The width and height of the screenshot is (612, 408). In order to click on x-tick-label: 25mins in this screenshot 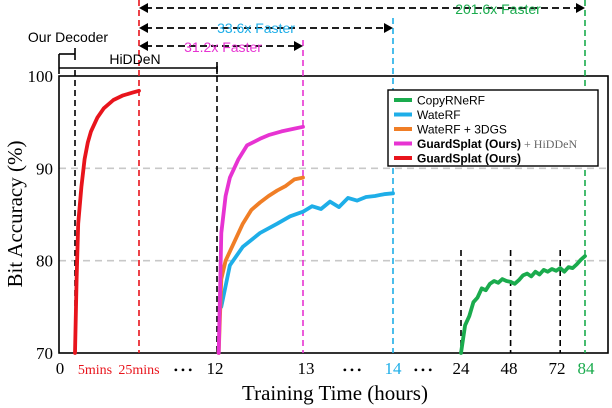, I will do `click(138, 370)`.